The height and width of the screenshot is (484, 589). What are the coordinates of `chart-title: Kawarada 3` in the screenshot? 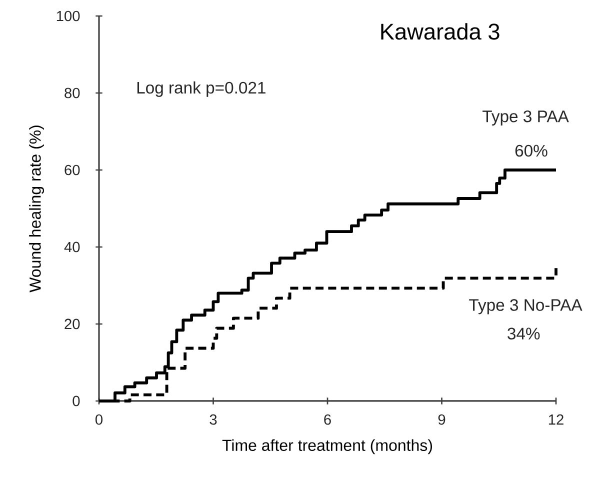 It's located at (440, 31).